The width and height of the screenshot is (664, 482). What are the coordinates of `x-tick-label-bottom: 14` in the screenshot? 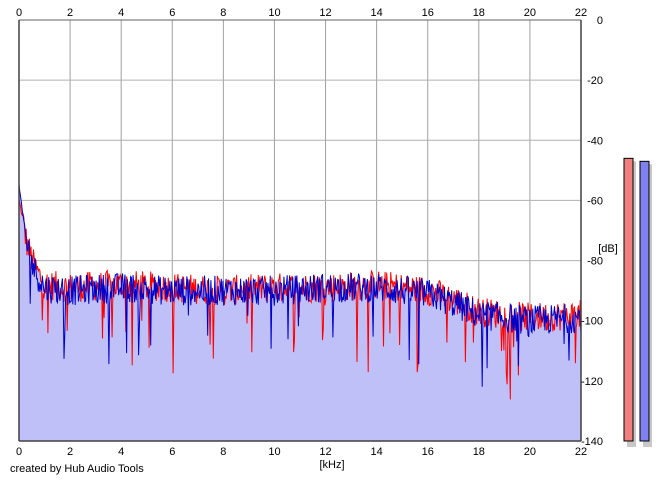 It's located at (377, 452).